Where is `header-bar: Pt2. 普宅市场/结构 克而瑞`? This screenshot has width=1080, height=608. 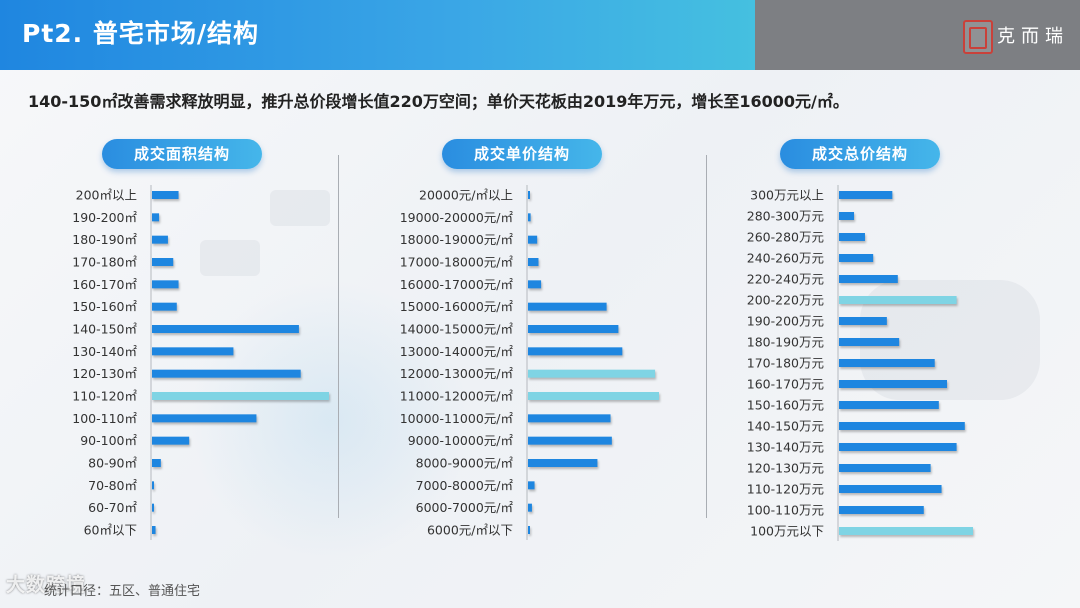 header-bar: Pt2. 普宅市场/结构 克而瑞 is located at coordinates (540, 35).